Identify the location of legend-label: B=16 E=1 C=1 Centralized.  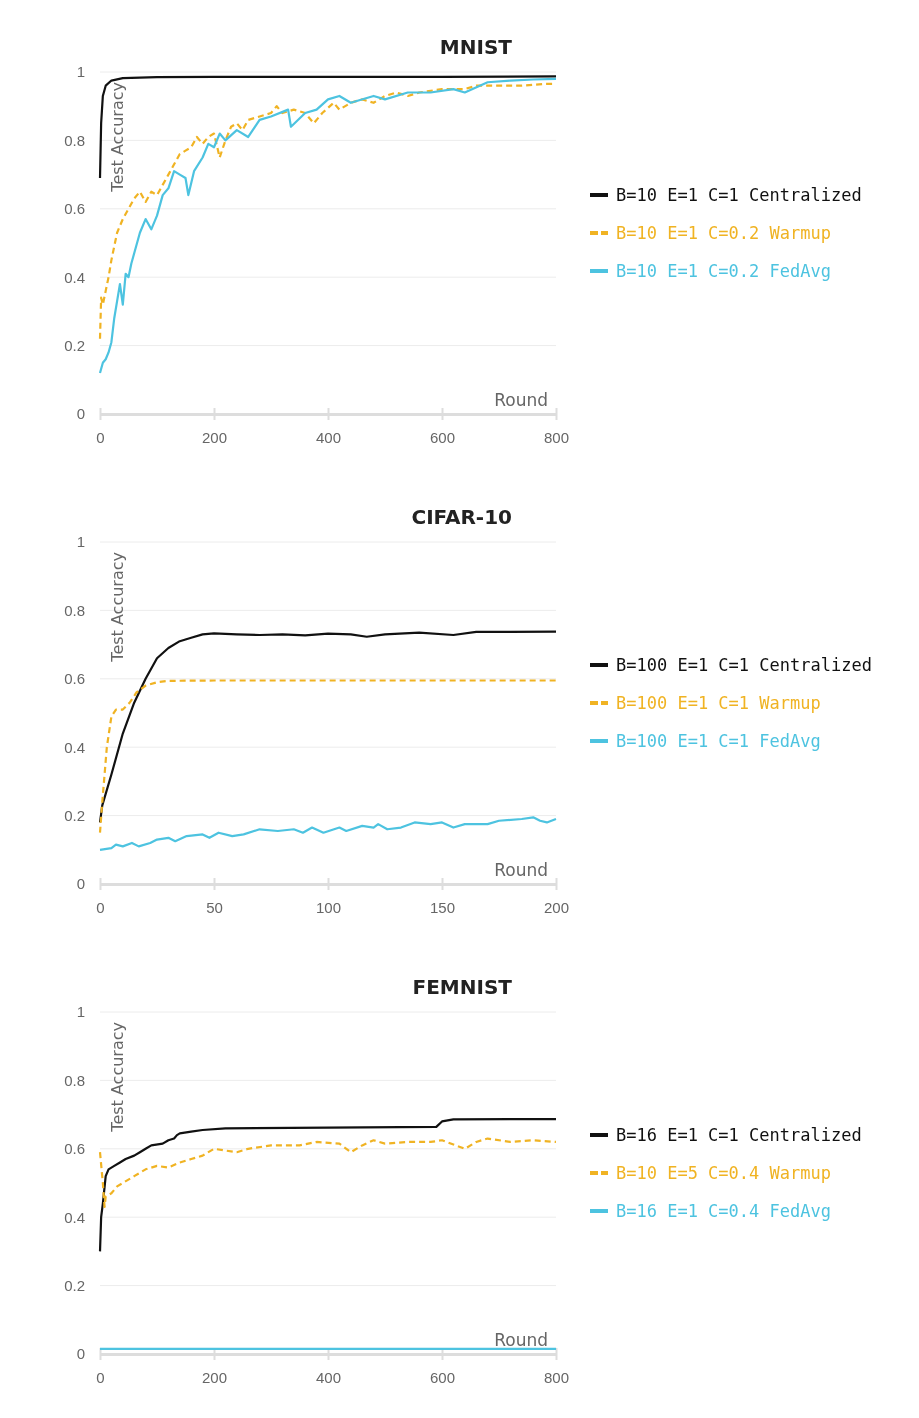
(739, 1135).